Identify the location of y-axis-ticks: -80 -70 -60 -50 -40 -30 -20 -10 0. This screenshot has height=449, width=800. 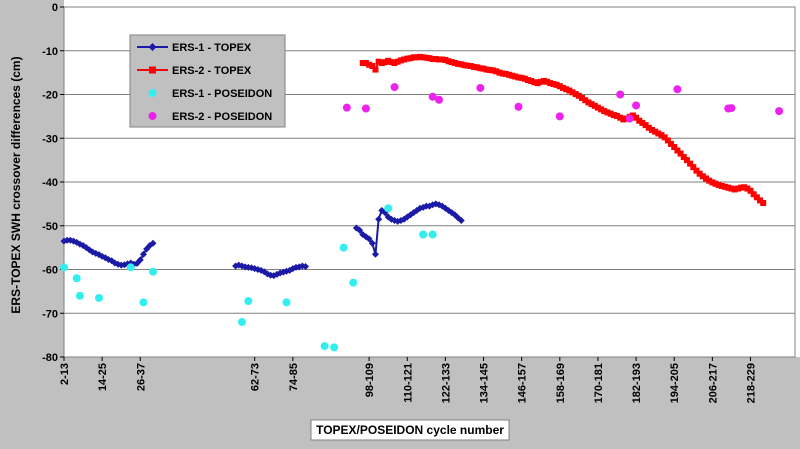
(53, 183).